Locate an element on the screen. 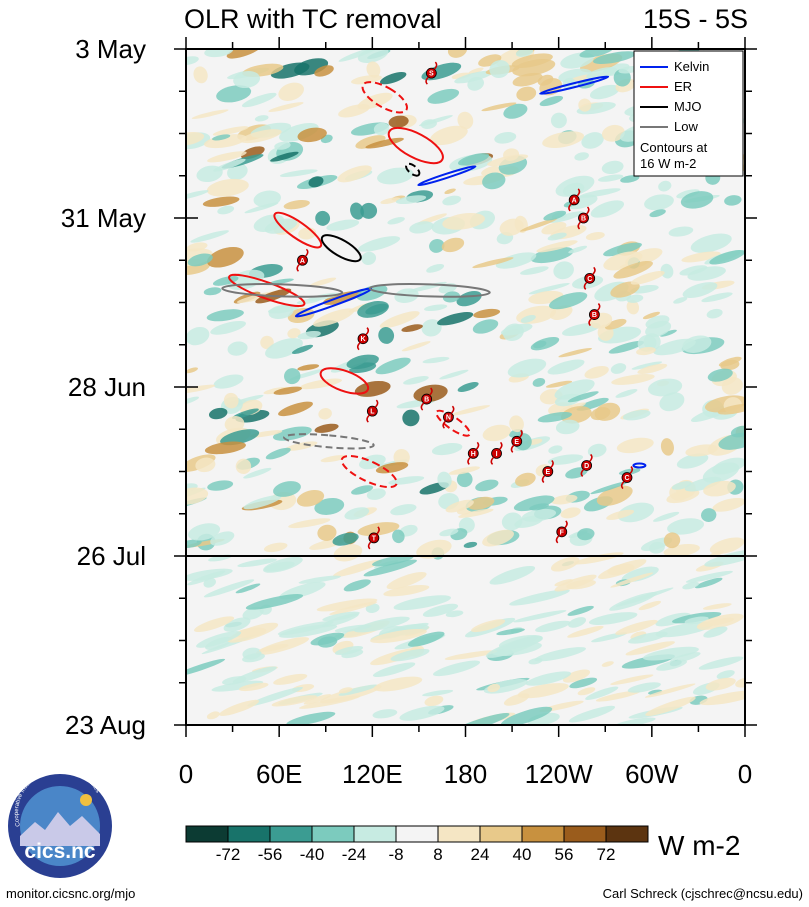 The image size is (809, 907). x-tick-label: 0 is located at coordinates (745, 774).